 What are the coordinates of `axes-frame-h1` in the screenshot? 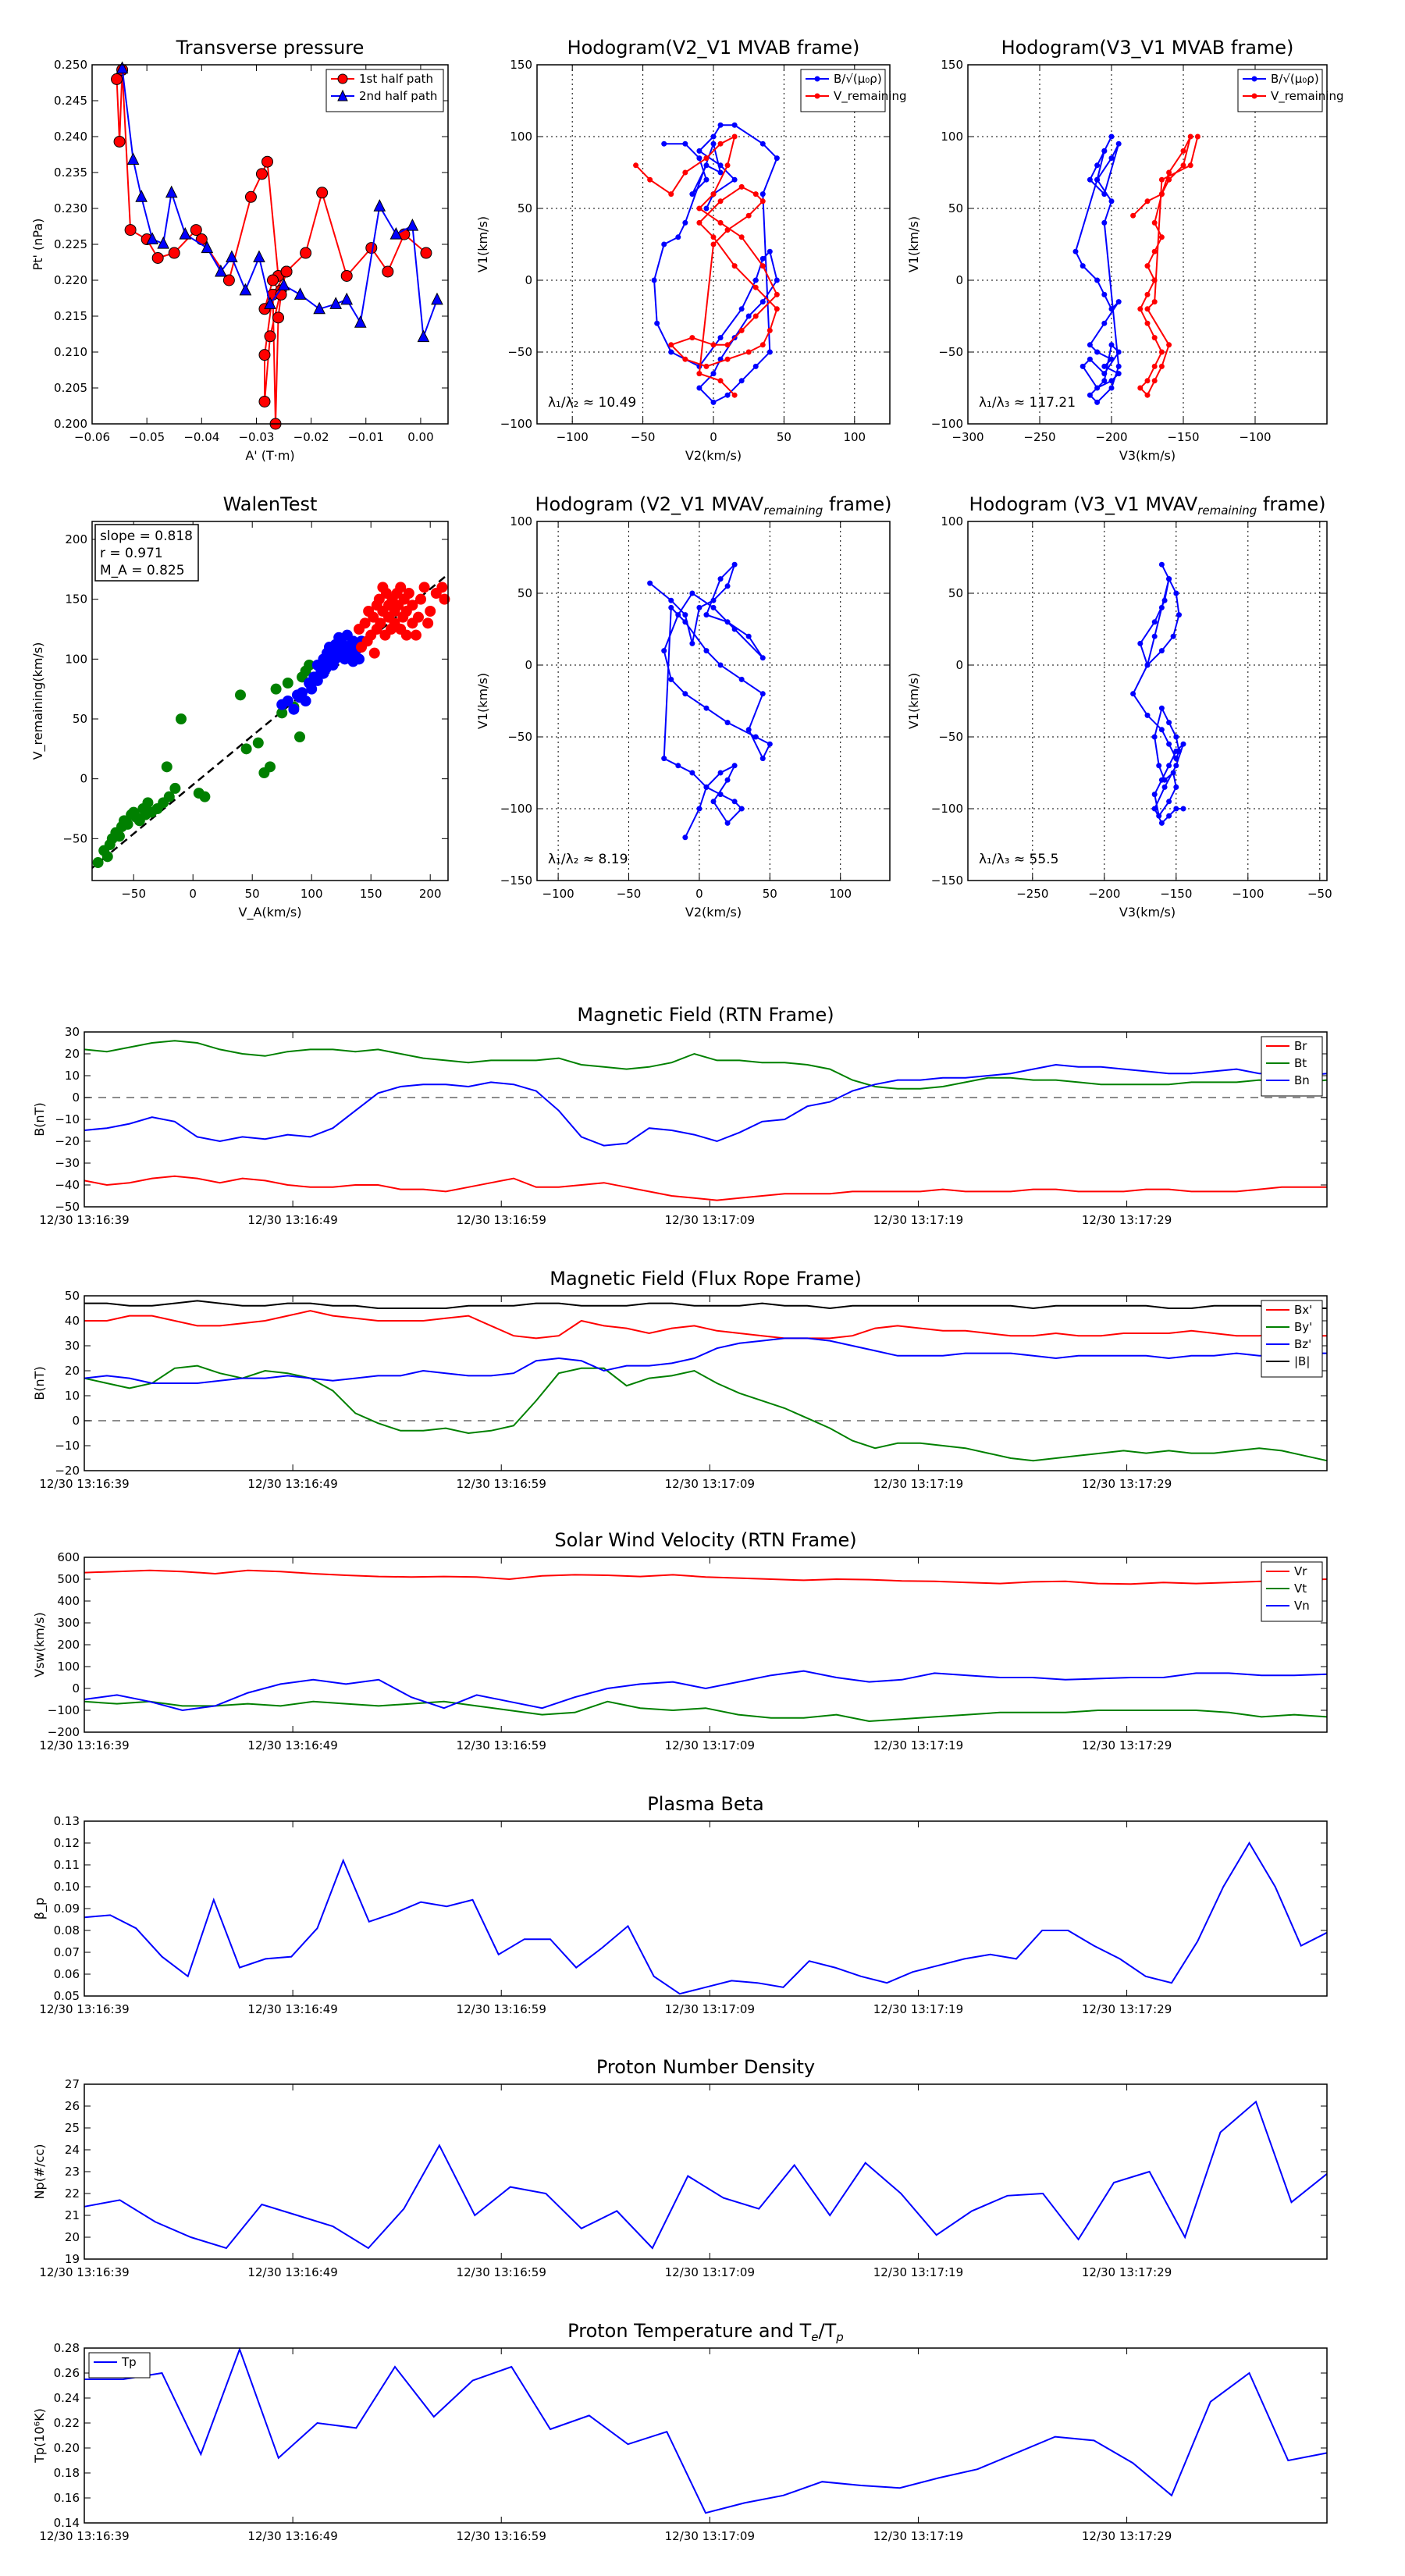 It's located at (714, 245).